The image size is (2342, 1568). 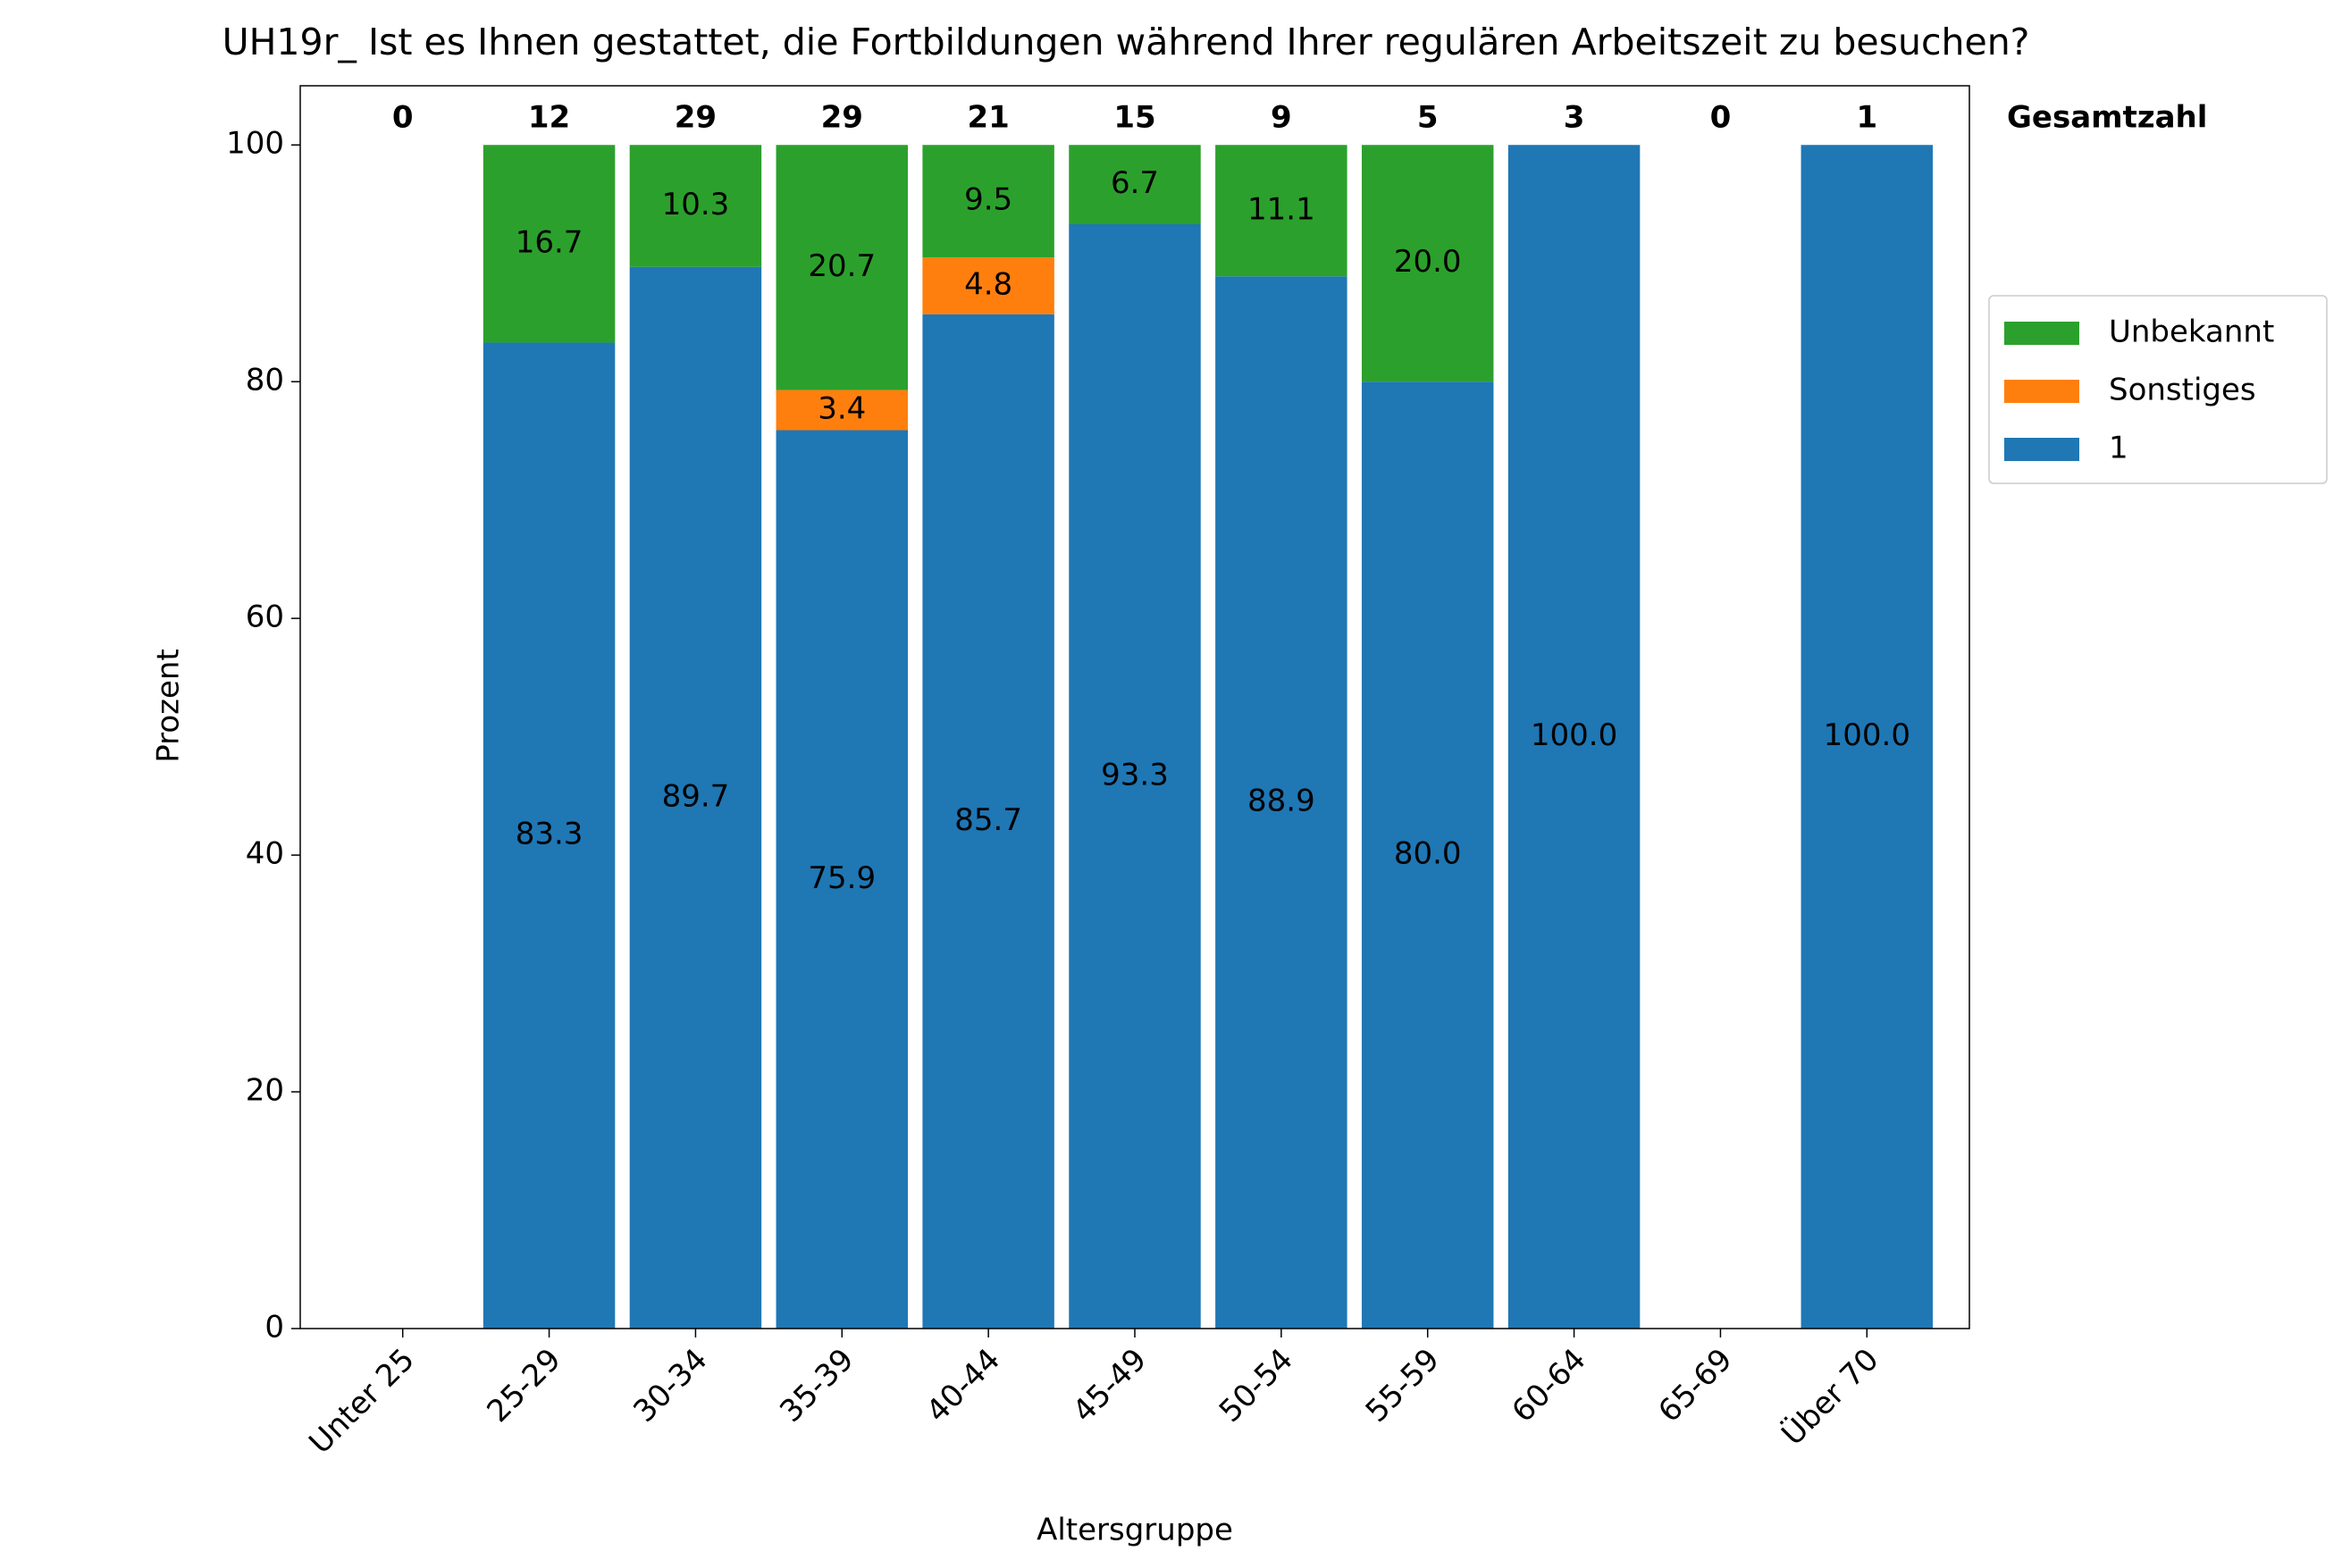 I want to click on total-label: 12, so click(x=549, y=118).